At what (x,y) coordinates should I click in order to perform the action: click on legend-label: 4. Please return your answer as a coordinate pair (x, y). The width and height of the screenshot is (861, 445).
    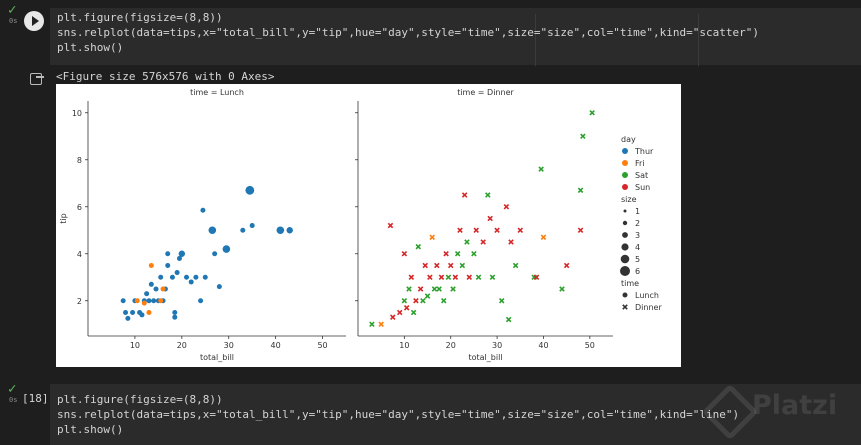
    Looking at the image, I should click on (637, 247).